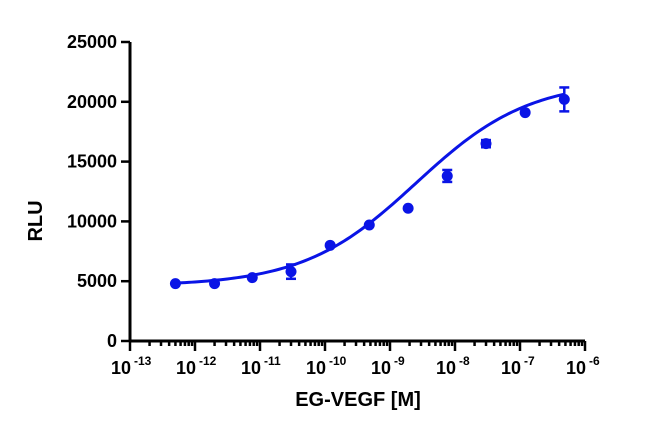 This screenshot has width=650, height=435. Describe the element at coordinates (594, 361) in the screenshot. I see `x-tick-exponent: -6` at that location.